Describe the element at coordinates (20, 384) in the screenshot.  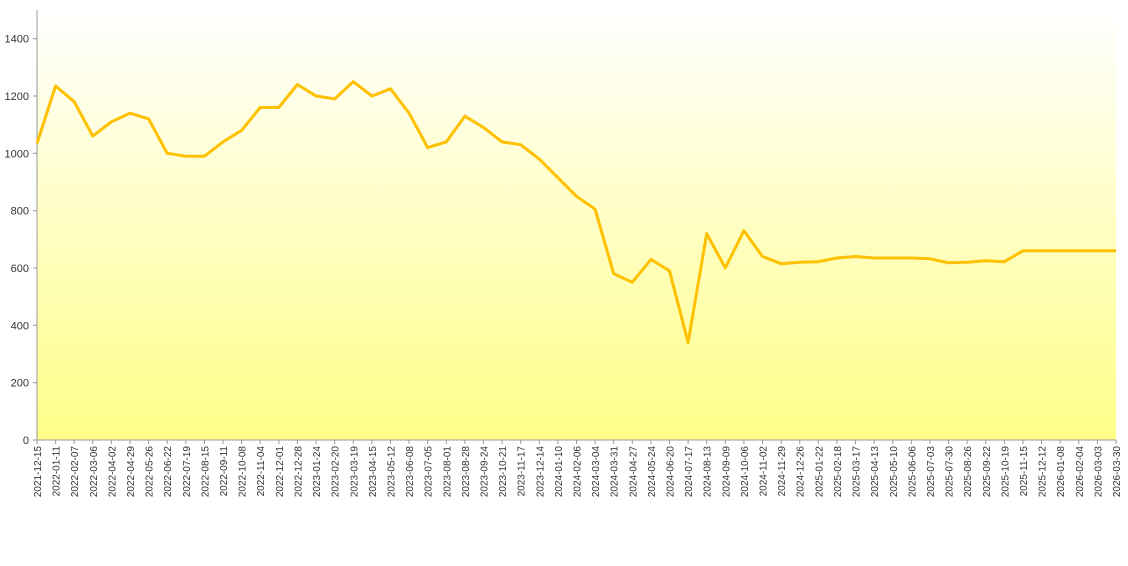
I see `y-tick-label: 200` at that location.